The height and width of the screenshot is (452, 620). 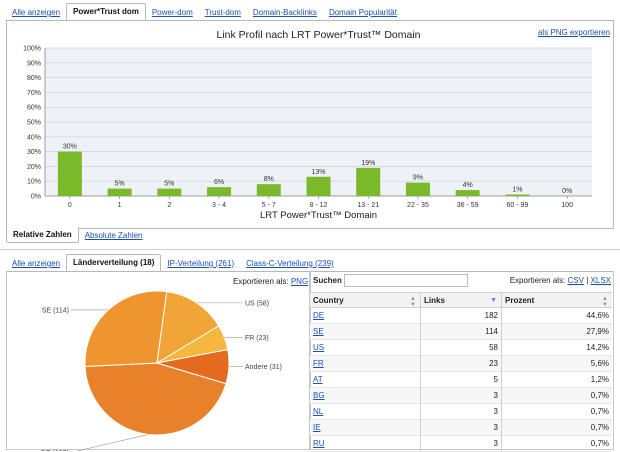 What do you see at coordinates (290, 263) in the screenshot?
I see `tab-class-c-verteilung: Class-C-Verteilung (239)` at bounding box center [290, 263].